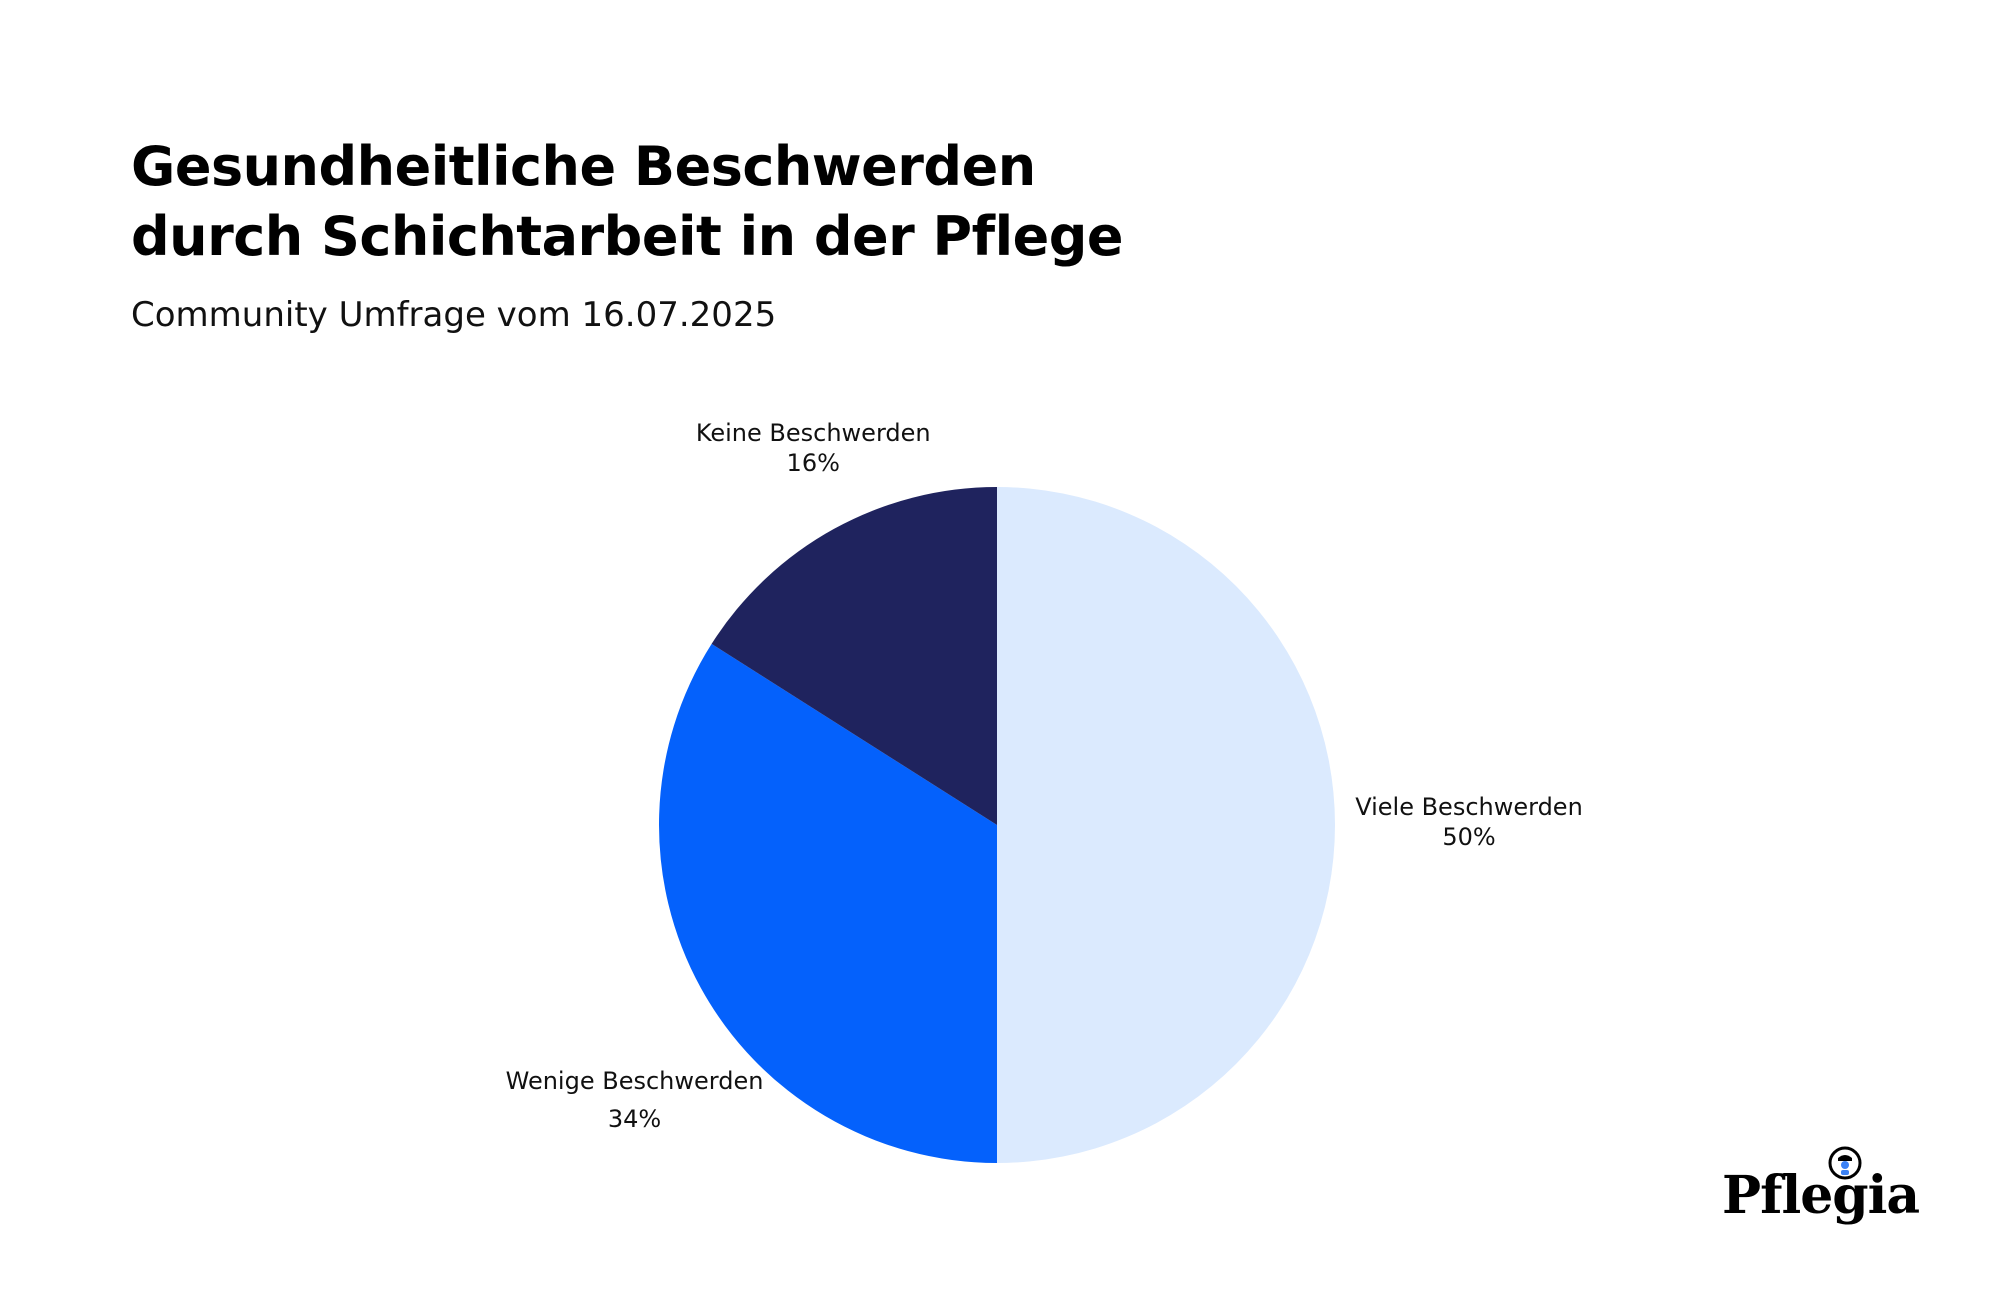  I want to click on logo-wordmark: Pflegia, so click(1821, 1195).